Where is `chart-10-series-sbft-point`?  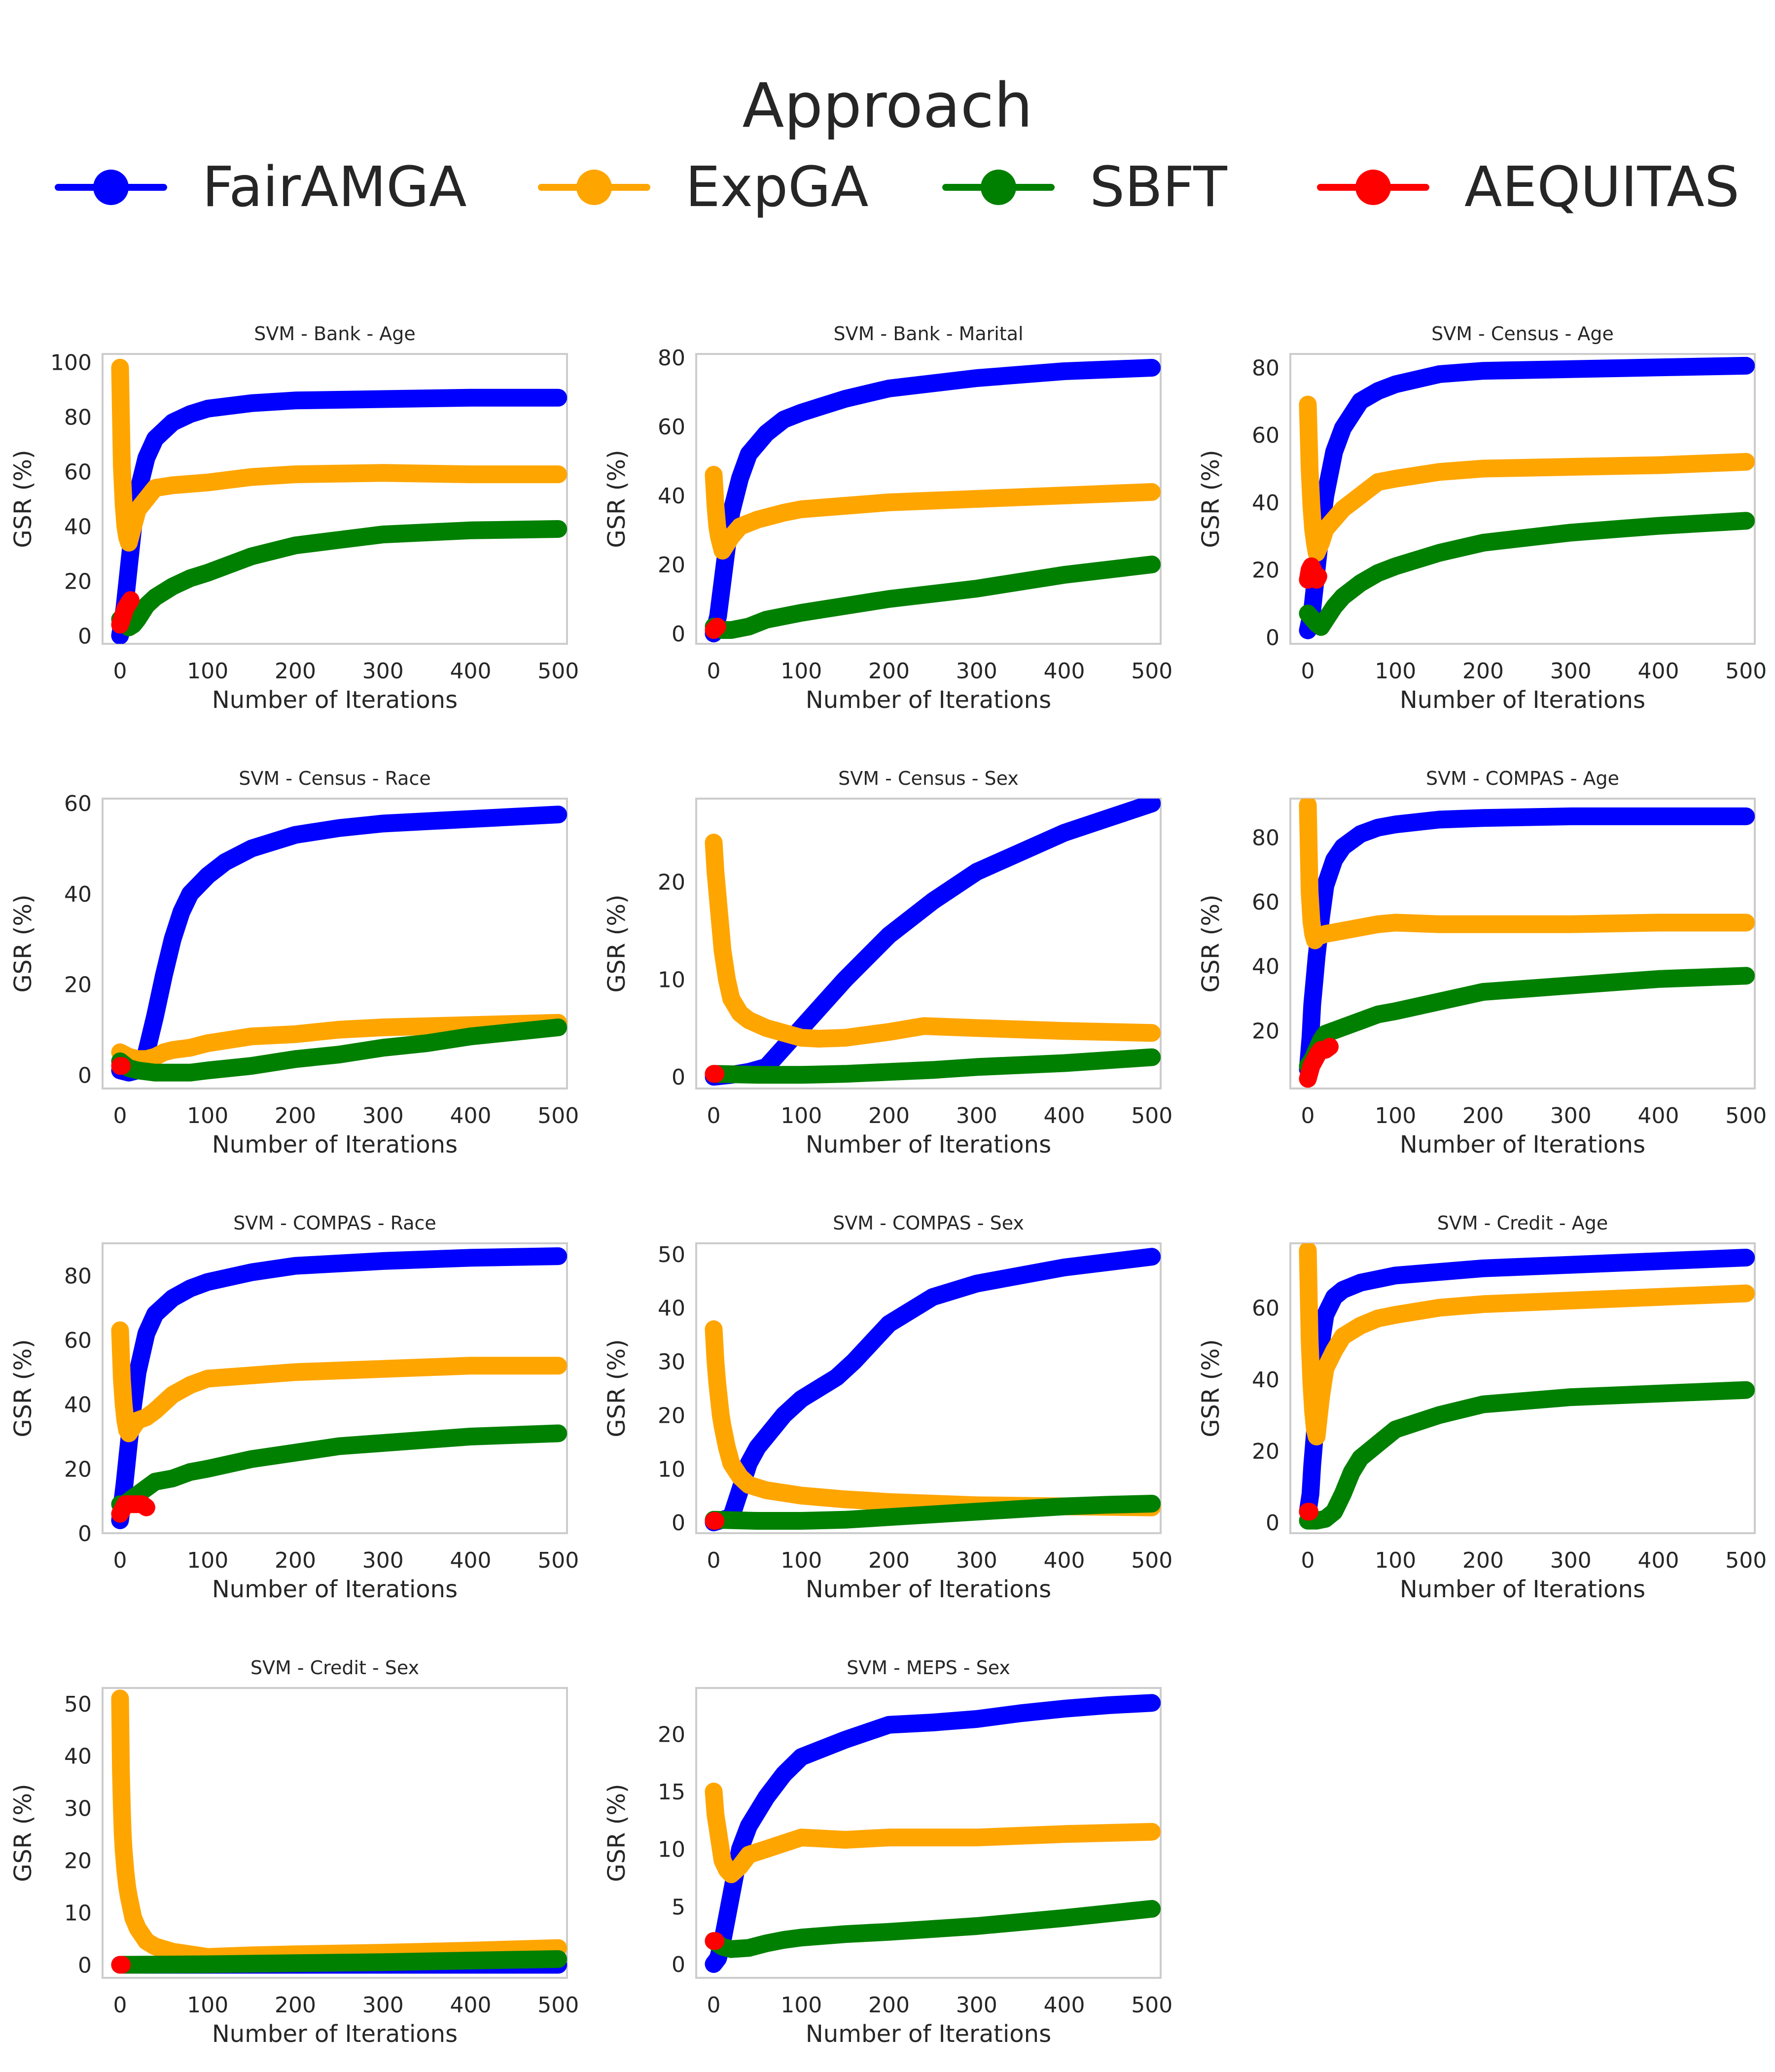 chart-10-series-sbft-point is located at coordinates (471, 1960).